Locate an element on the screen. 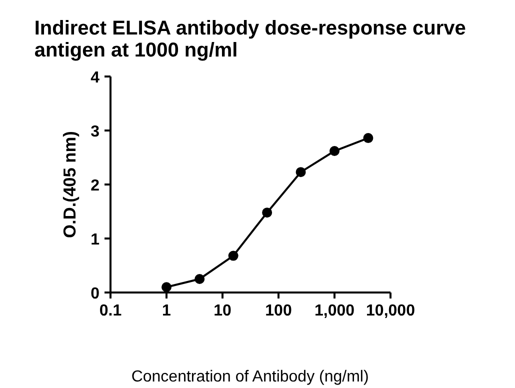 This screenshot has width=515, height=388. x-tick-label: 10 is located at coordinates (223, 311).